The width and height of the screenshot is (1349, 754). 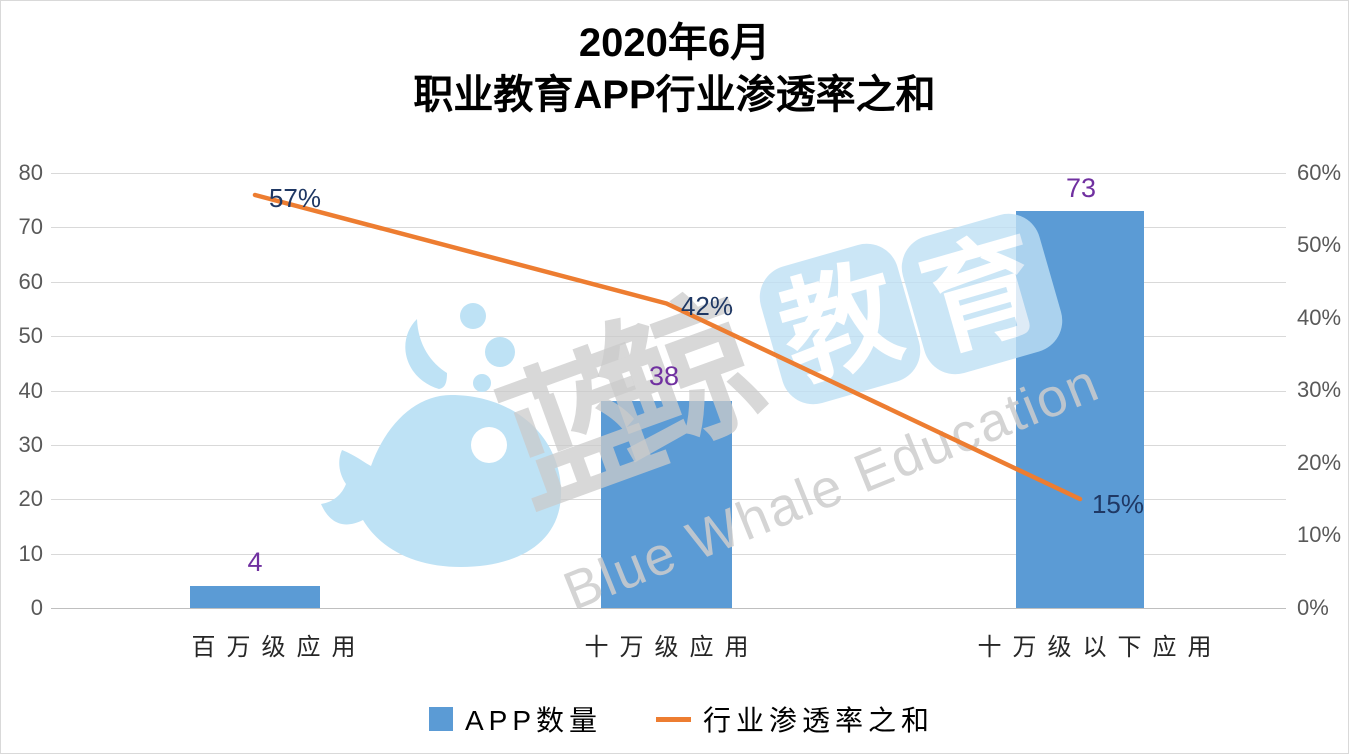 What do you see at coordinates (1319, 317) in the screenshot?
I see `right-axis-tick: 40%` at bounding box center [1319, 317].